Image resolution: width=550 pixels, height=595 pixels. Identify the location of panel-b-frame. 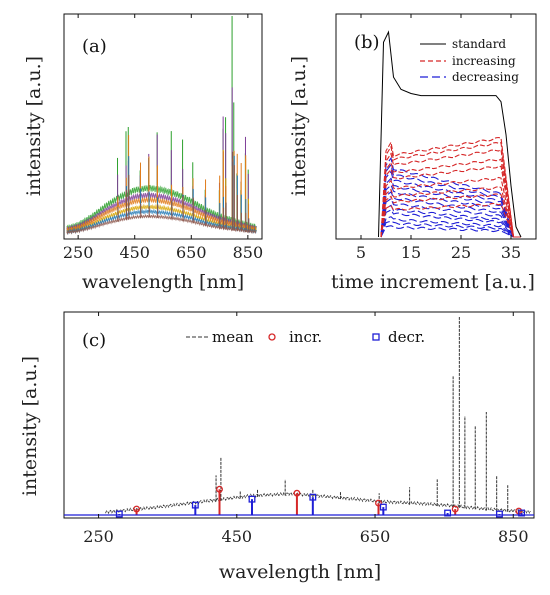
(436, 126).